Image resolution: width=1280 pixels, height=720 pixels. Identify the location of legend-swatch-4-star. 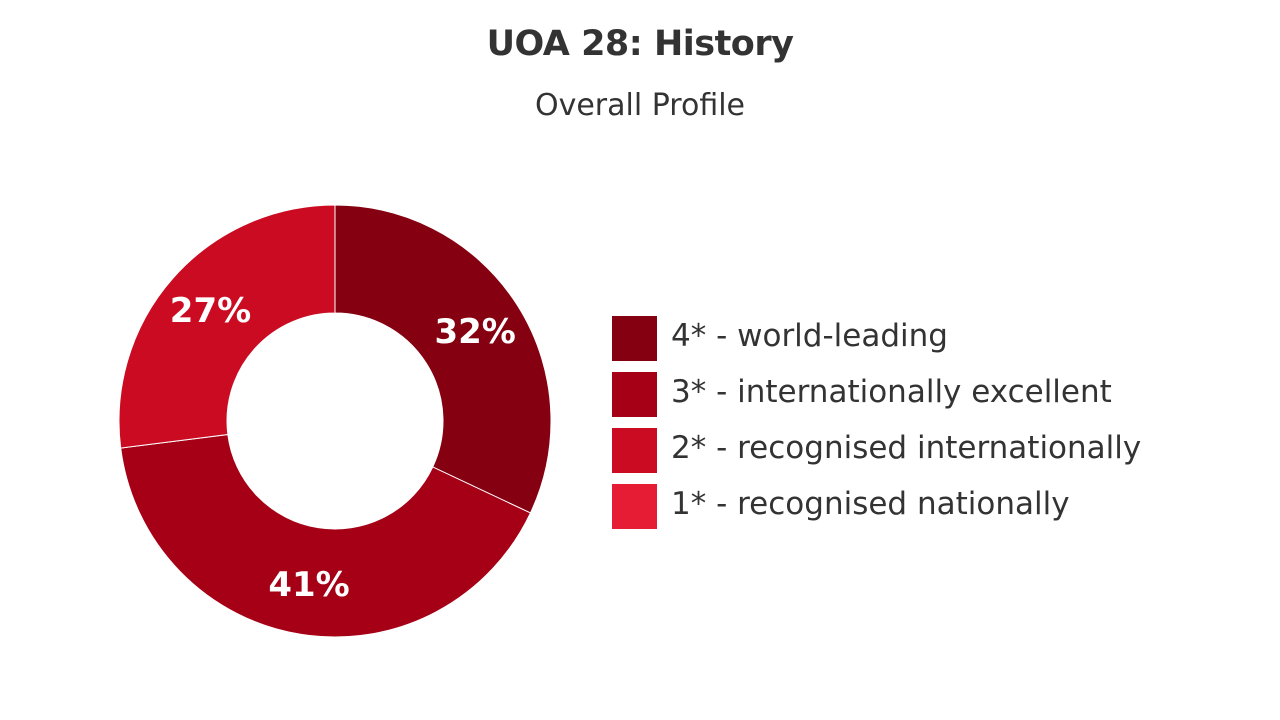
(634, 338).